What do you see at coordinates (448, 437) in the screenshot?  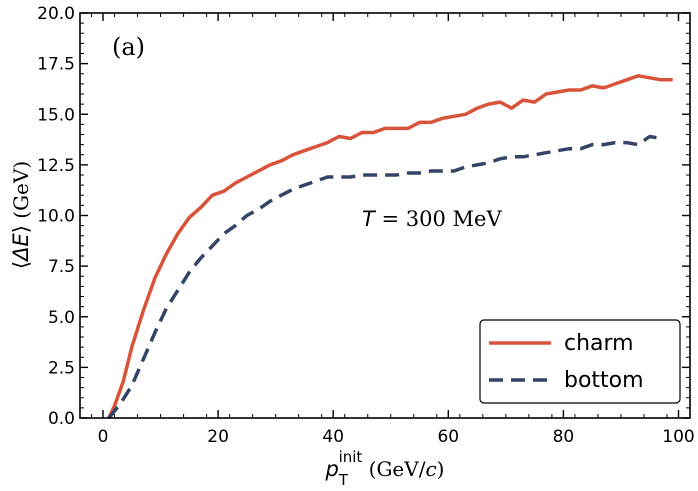 I see `x-tick-label: 60` at bounding box center [448, 437].